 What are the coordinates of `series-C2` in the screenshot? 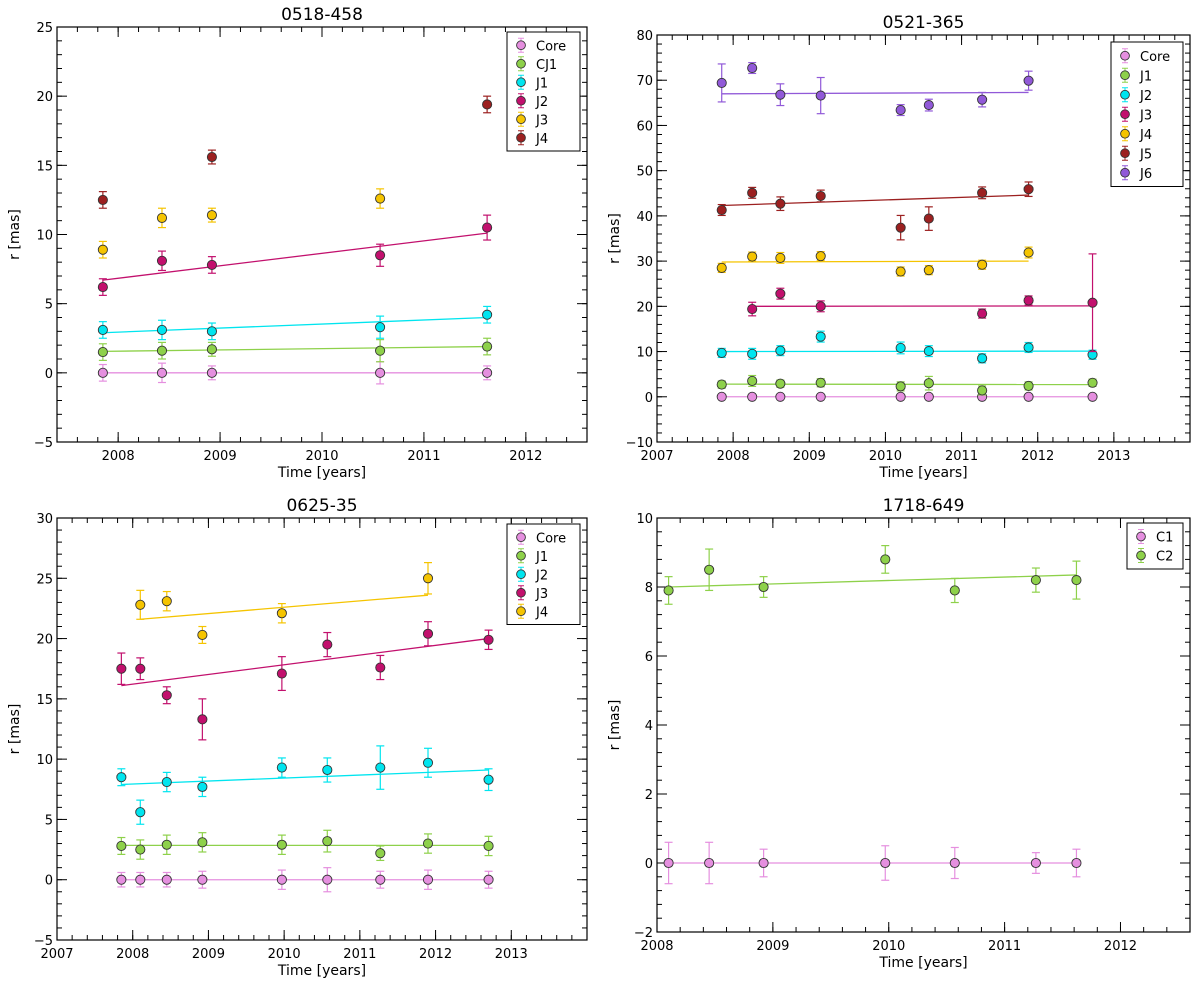 It's located at (872, 575).